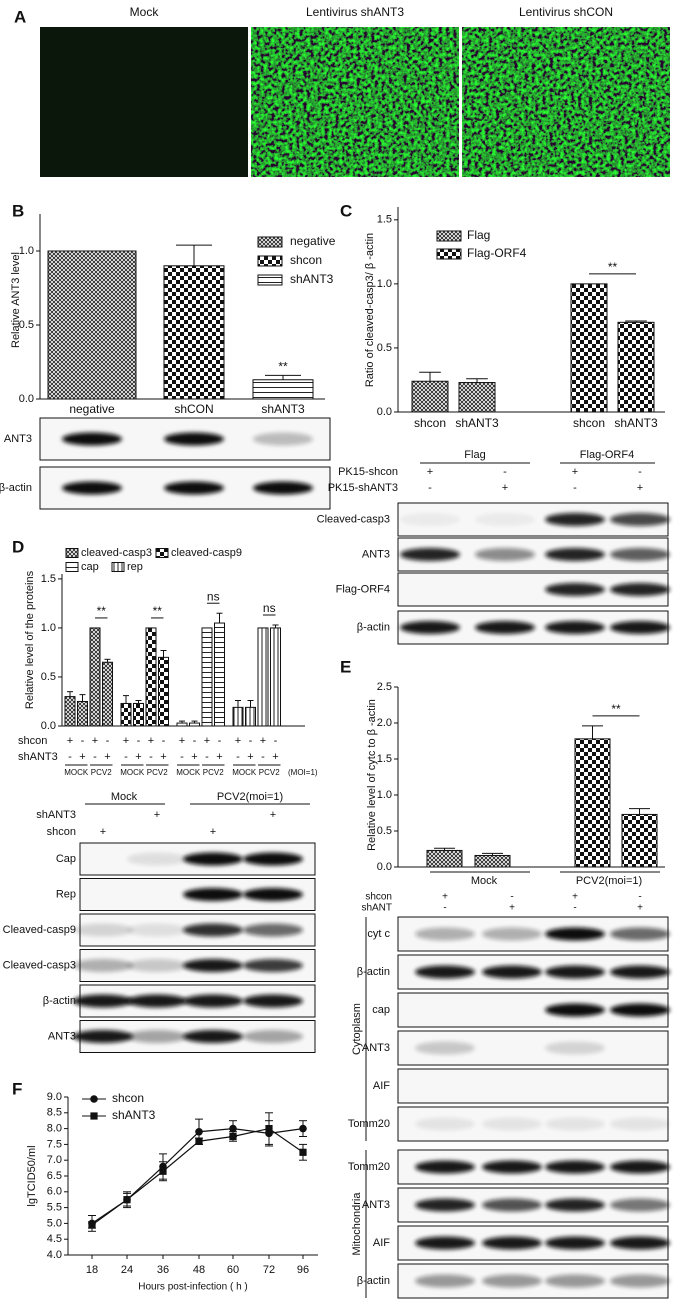  I want to click on legend-label: negative, so click(313, 241).